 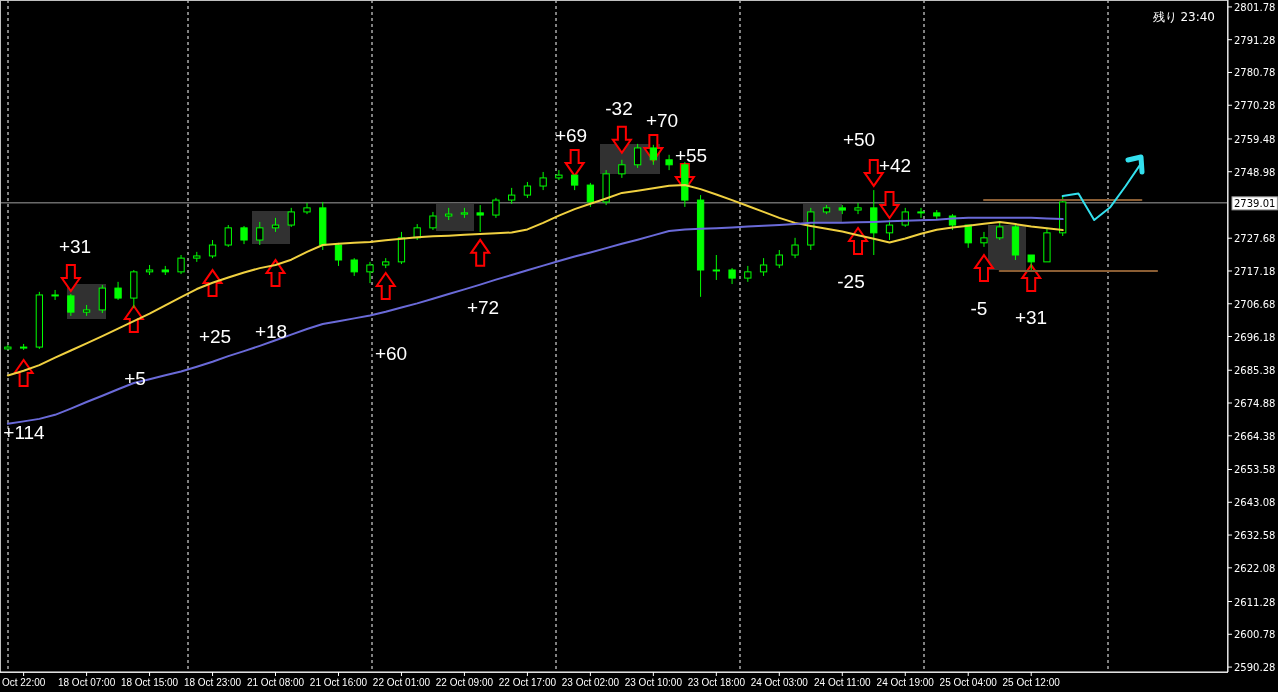 I want to click on y-tick-label: 2611.28, so click(x=1255, y=602).